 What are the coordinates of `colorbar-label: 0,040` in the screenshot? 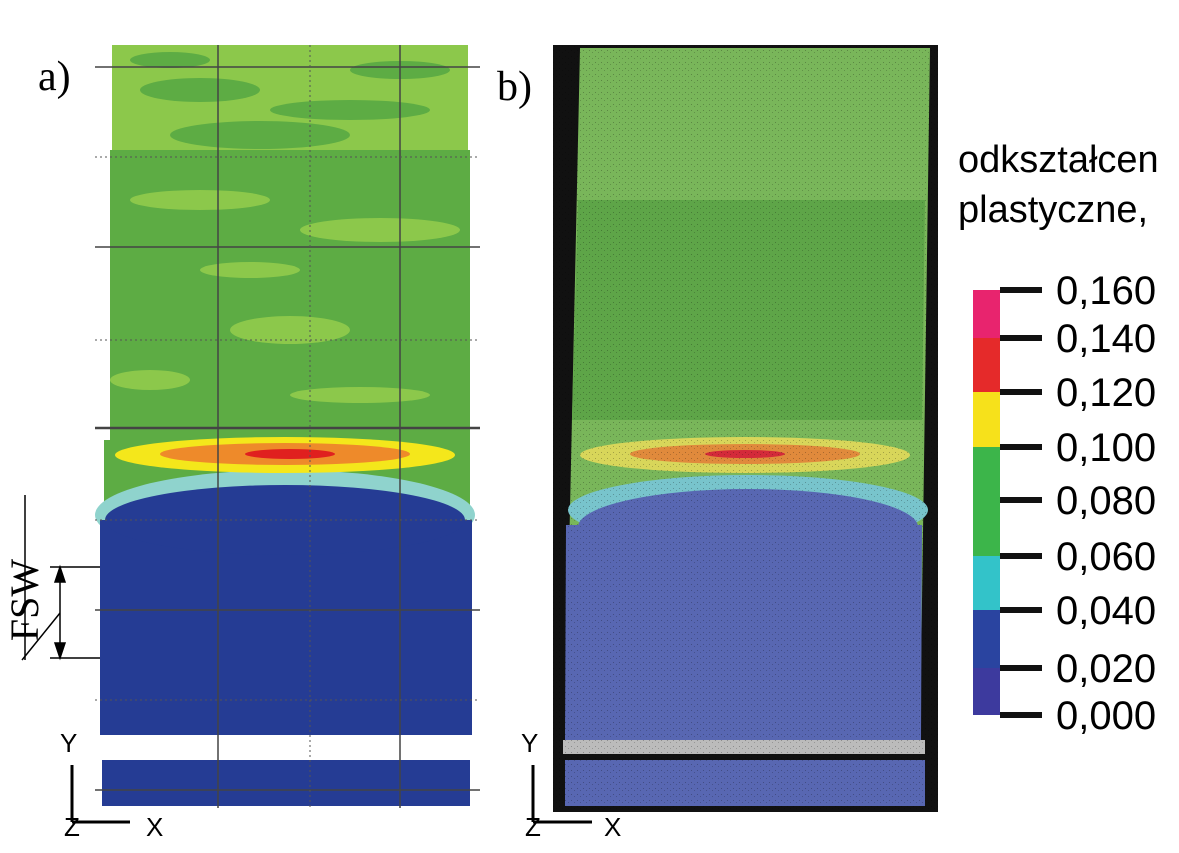 It's located at (1106, 611).